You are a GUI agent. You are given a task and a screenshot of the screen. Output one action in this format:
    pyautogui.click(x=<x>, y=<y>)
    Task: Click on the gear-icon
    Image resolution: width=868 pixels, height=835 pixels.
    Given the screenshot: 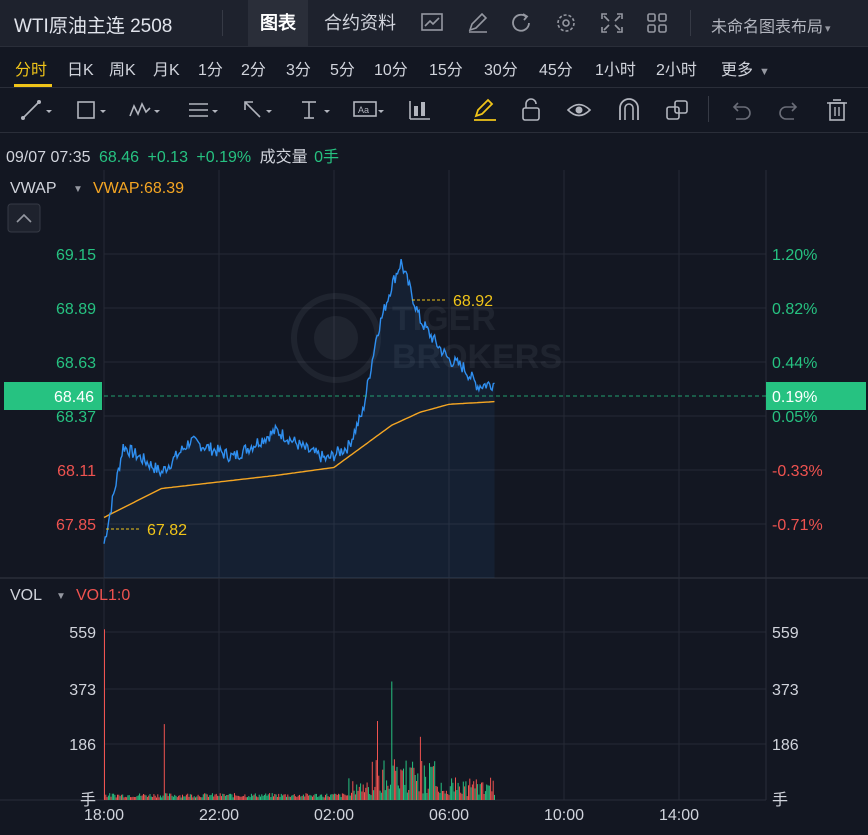 What is the action you would take?
    pyautogui.click(x=566, y=23)
    